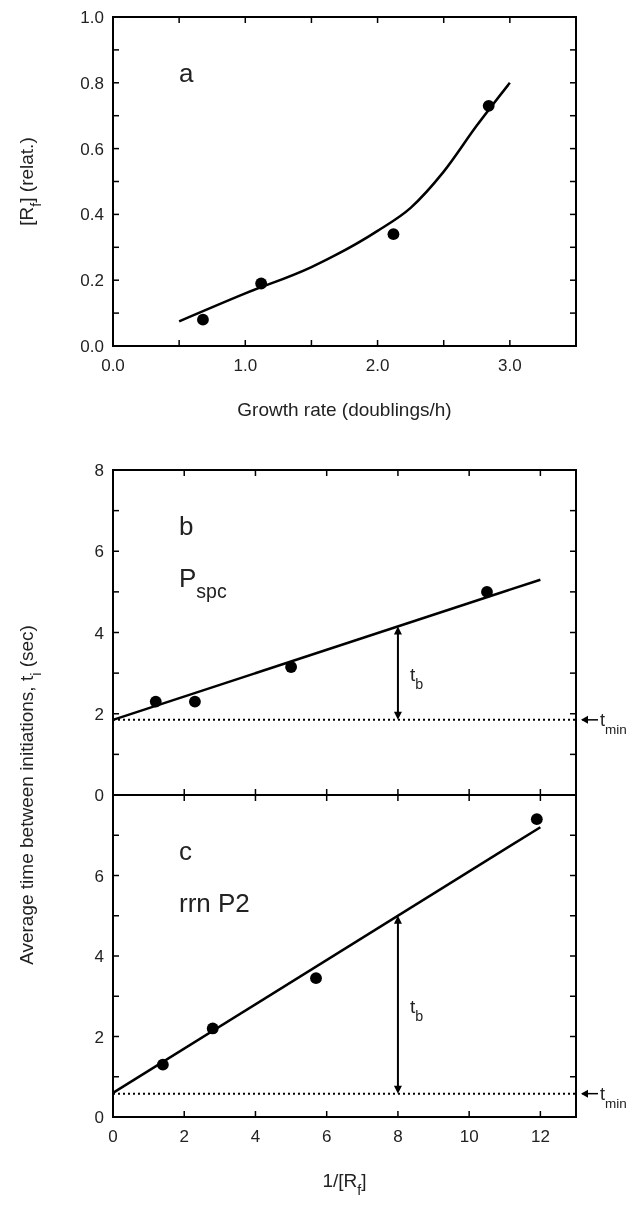  I want to click on y-tick-label: 8, so click(99, 470).